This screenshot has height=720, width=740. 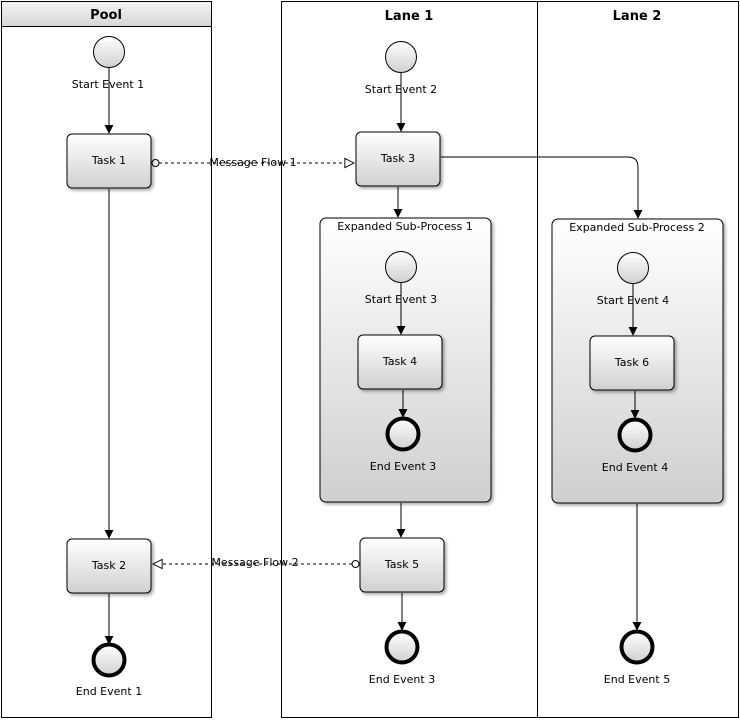 I want to click on task-3-label: Task 3, so click(x=397, y=158).